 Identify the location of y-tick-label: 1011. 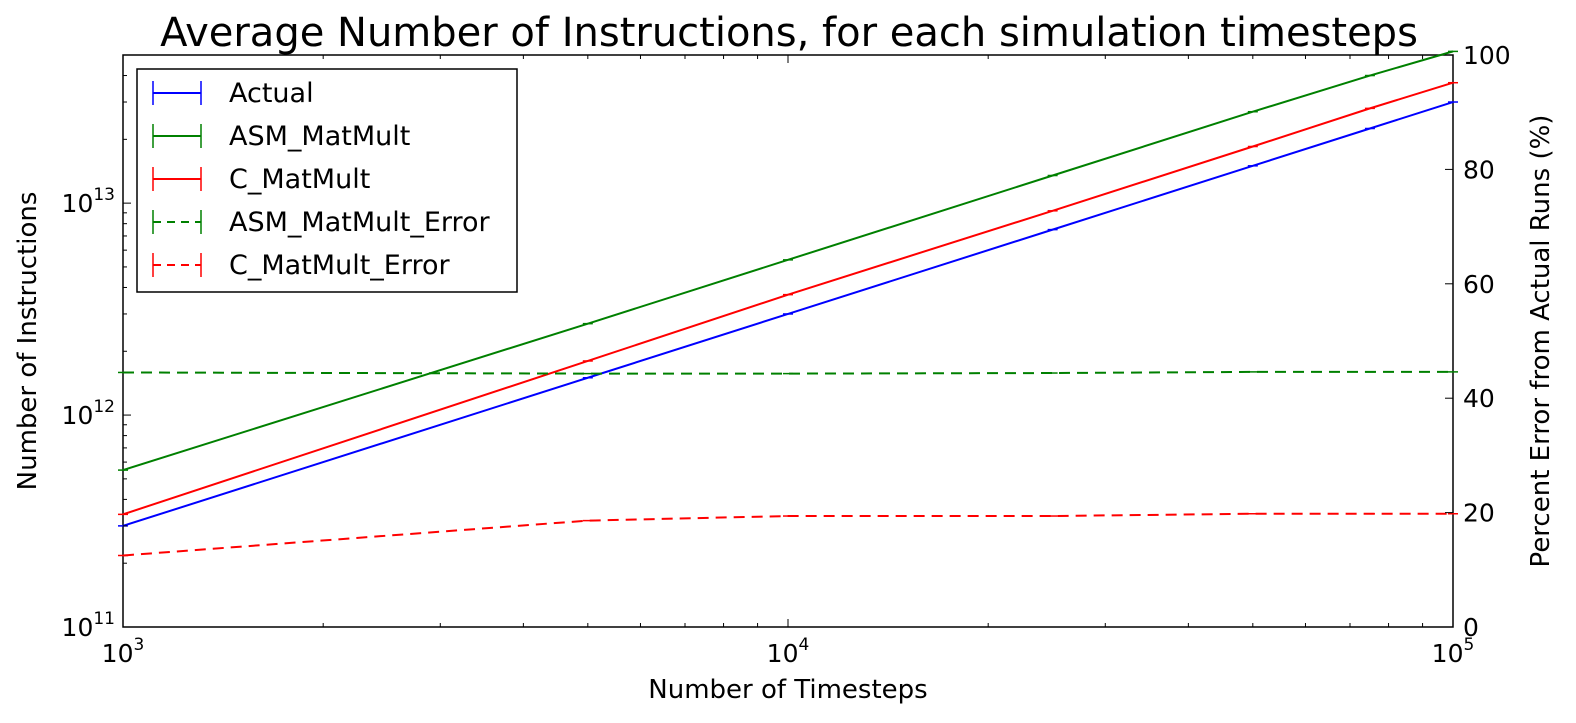
(88, 625).